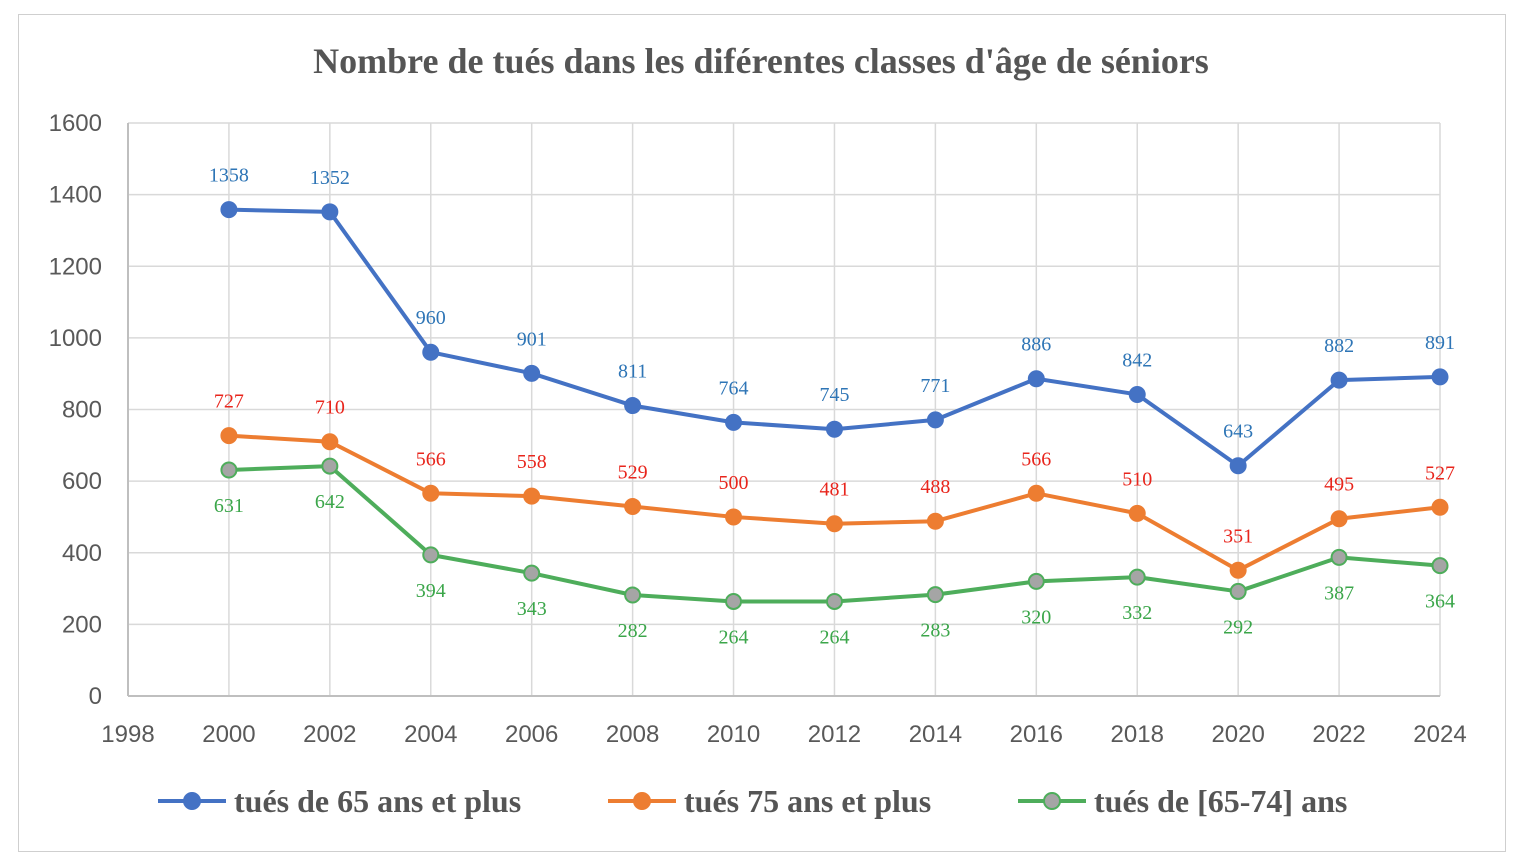  What do you see at coordinates (330, 178) in the screenshot?
I see `data-label: 1352` at bounding box center [330, 178].